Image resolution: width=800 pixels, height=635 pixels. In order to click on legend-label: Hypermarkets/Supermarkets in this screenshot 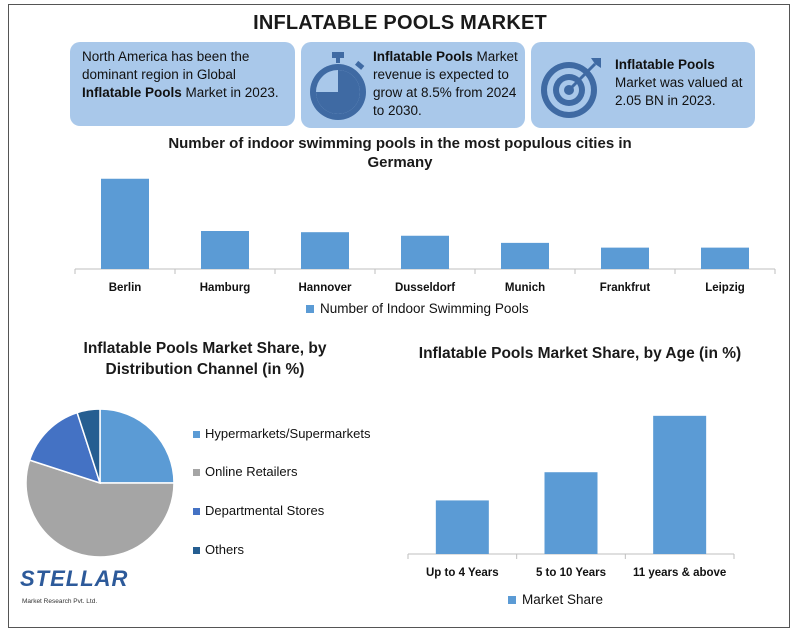, I will do `click(288, 433)`.